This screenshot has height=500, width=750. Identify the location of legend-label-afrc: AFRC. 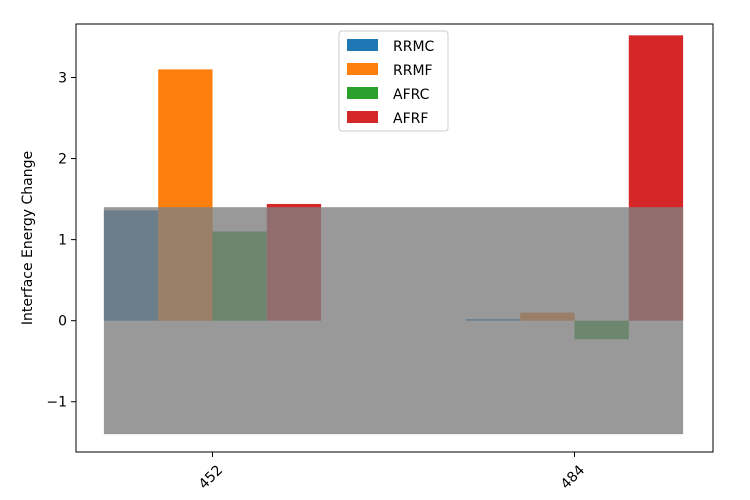
(411, 95).